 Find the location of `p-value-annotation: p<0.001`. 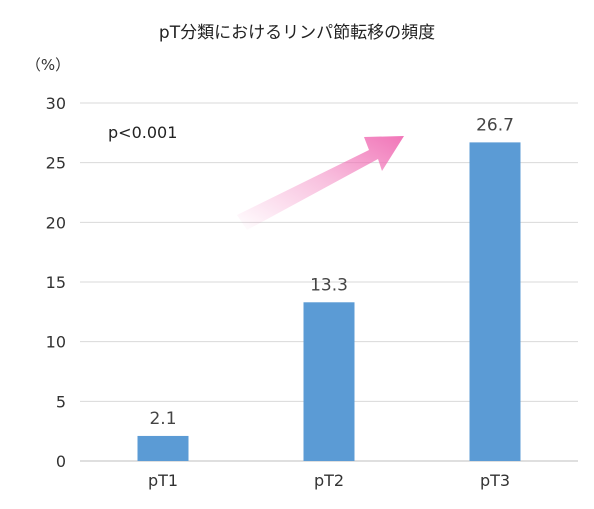

p-value-annotation: p<0.001 is located at coordinates (142, 132).